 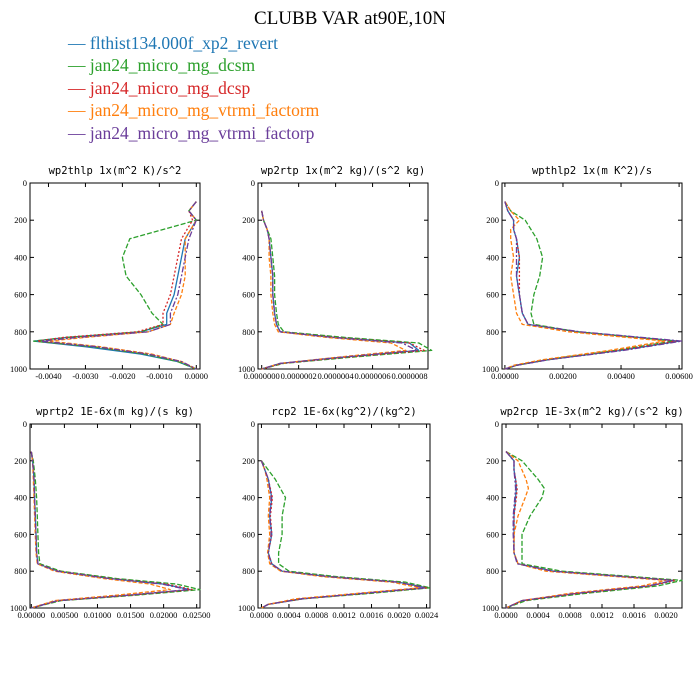 I want to click on chart-title: rcp2 1E-6x(kg^2)/(kg^2), so click(x=343, y=412).